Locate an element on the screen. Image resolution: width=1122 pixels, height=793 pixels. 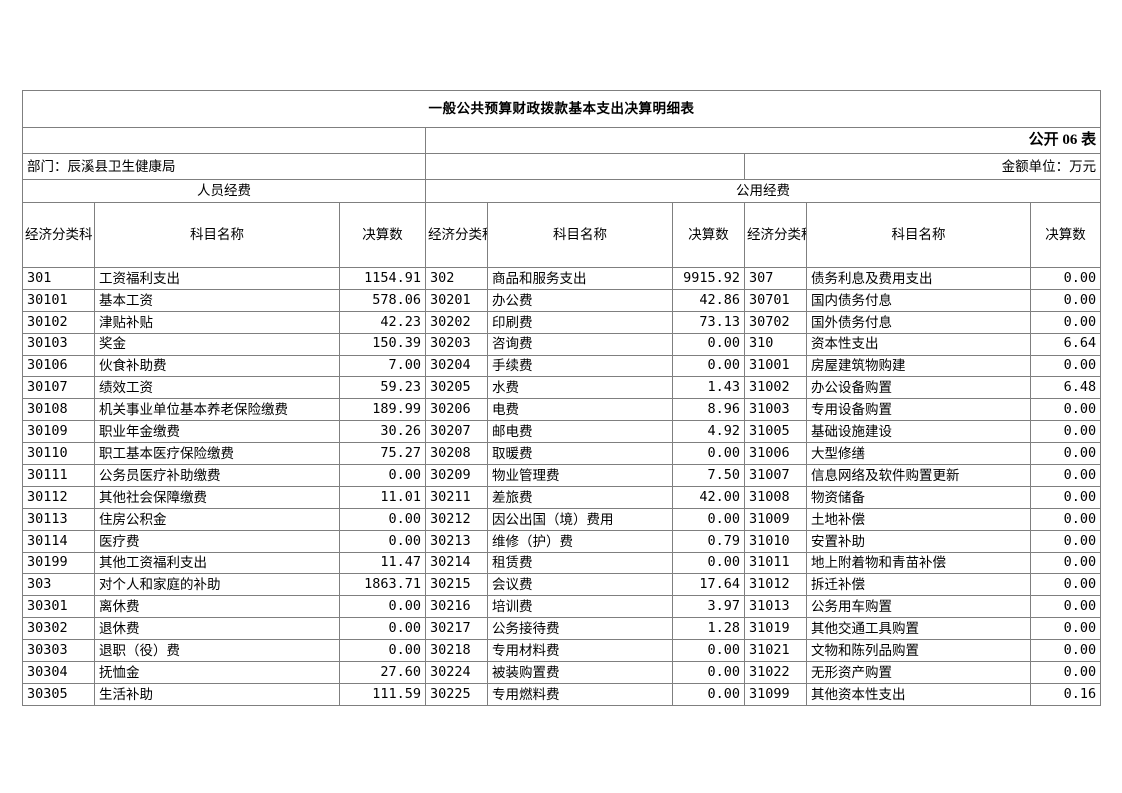
cell-code: 30208 is located at coordinates (456, 454).